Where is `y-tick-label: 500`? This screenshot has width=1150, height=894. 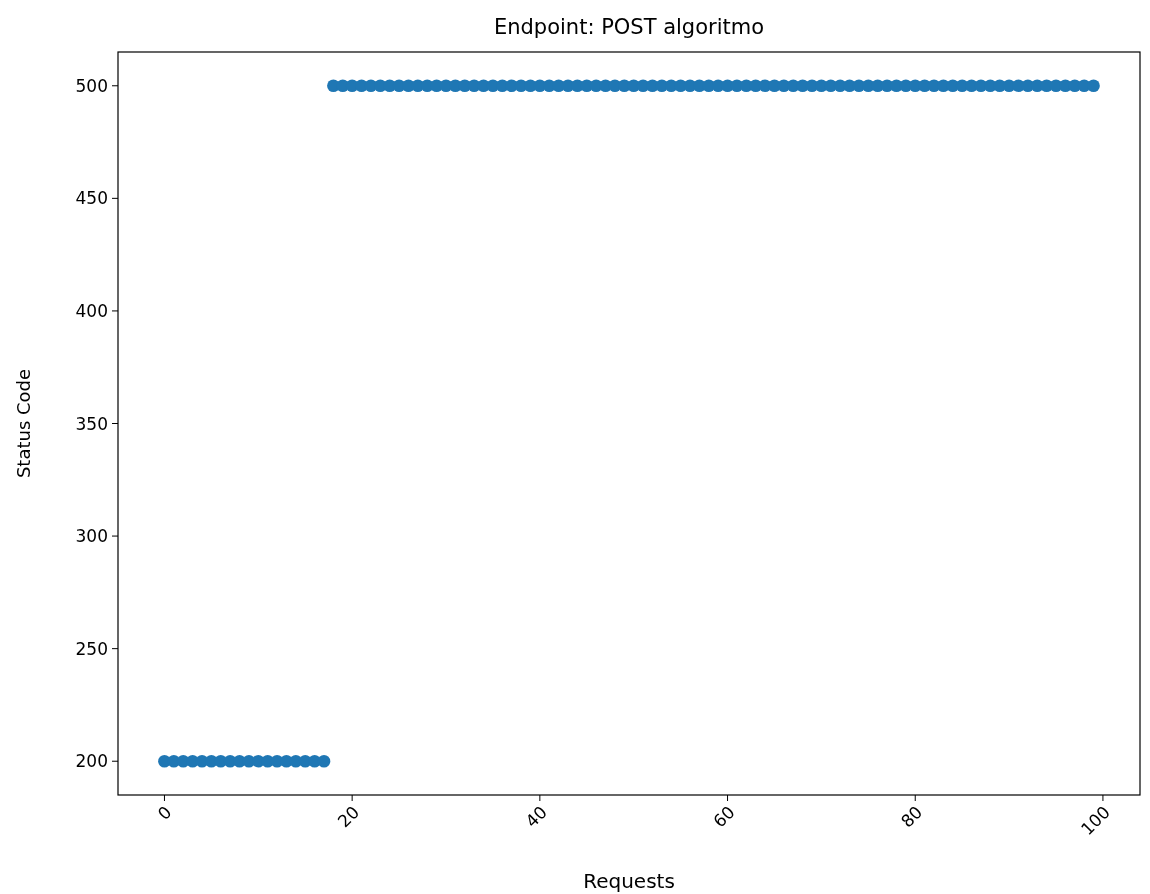
y-tick-label: 500 is located at coordinates (91, 85).